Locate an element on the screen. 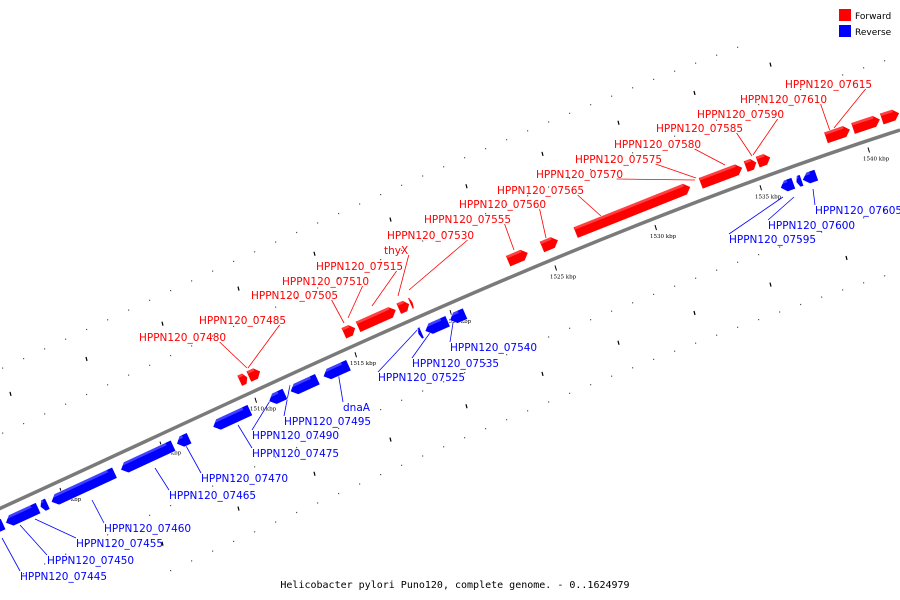  forward-gene-label: HPPN120_07590 is located at coordinates (740, 115).